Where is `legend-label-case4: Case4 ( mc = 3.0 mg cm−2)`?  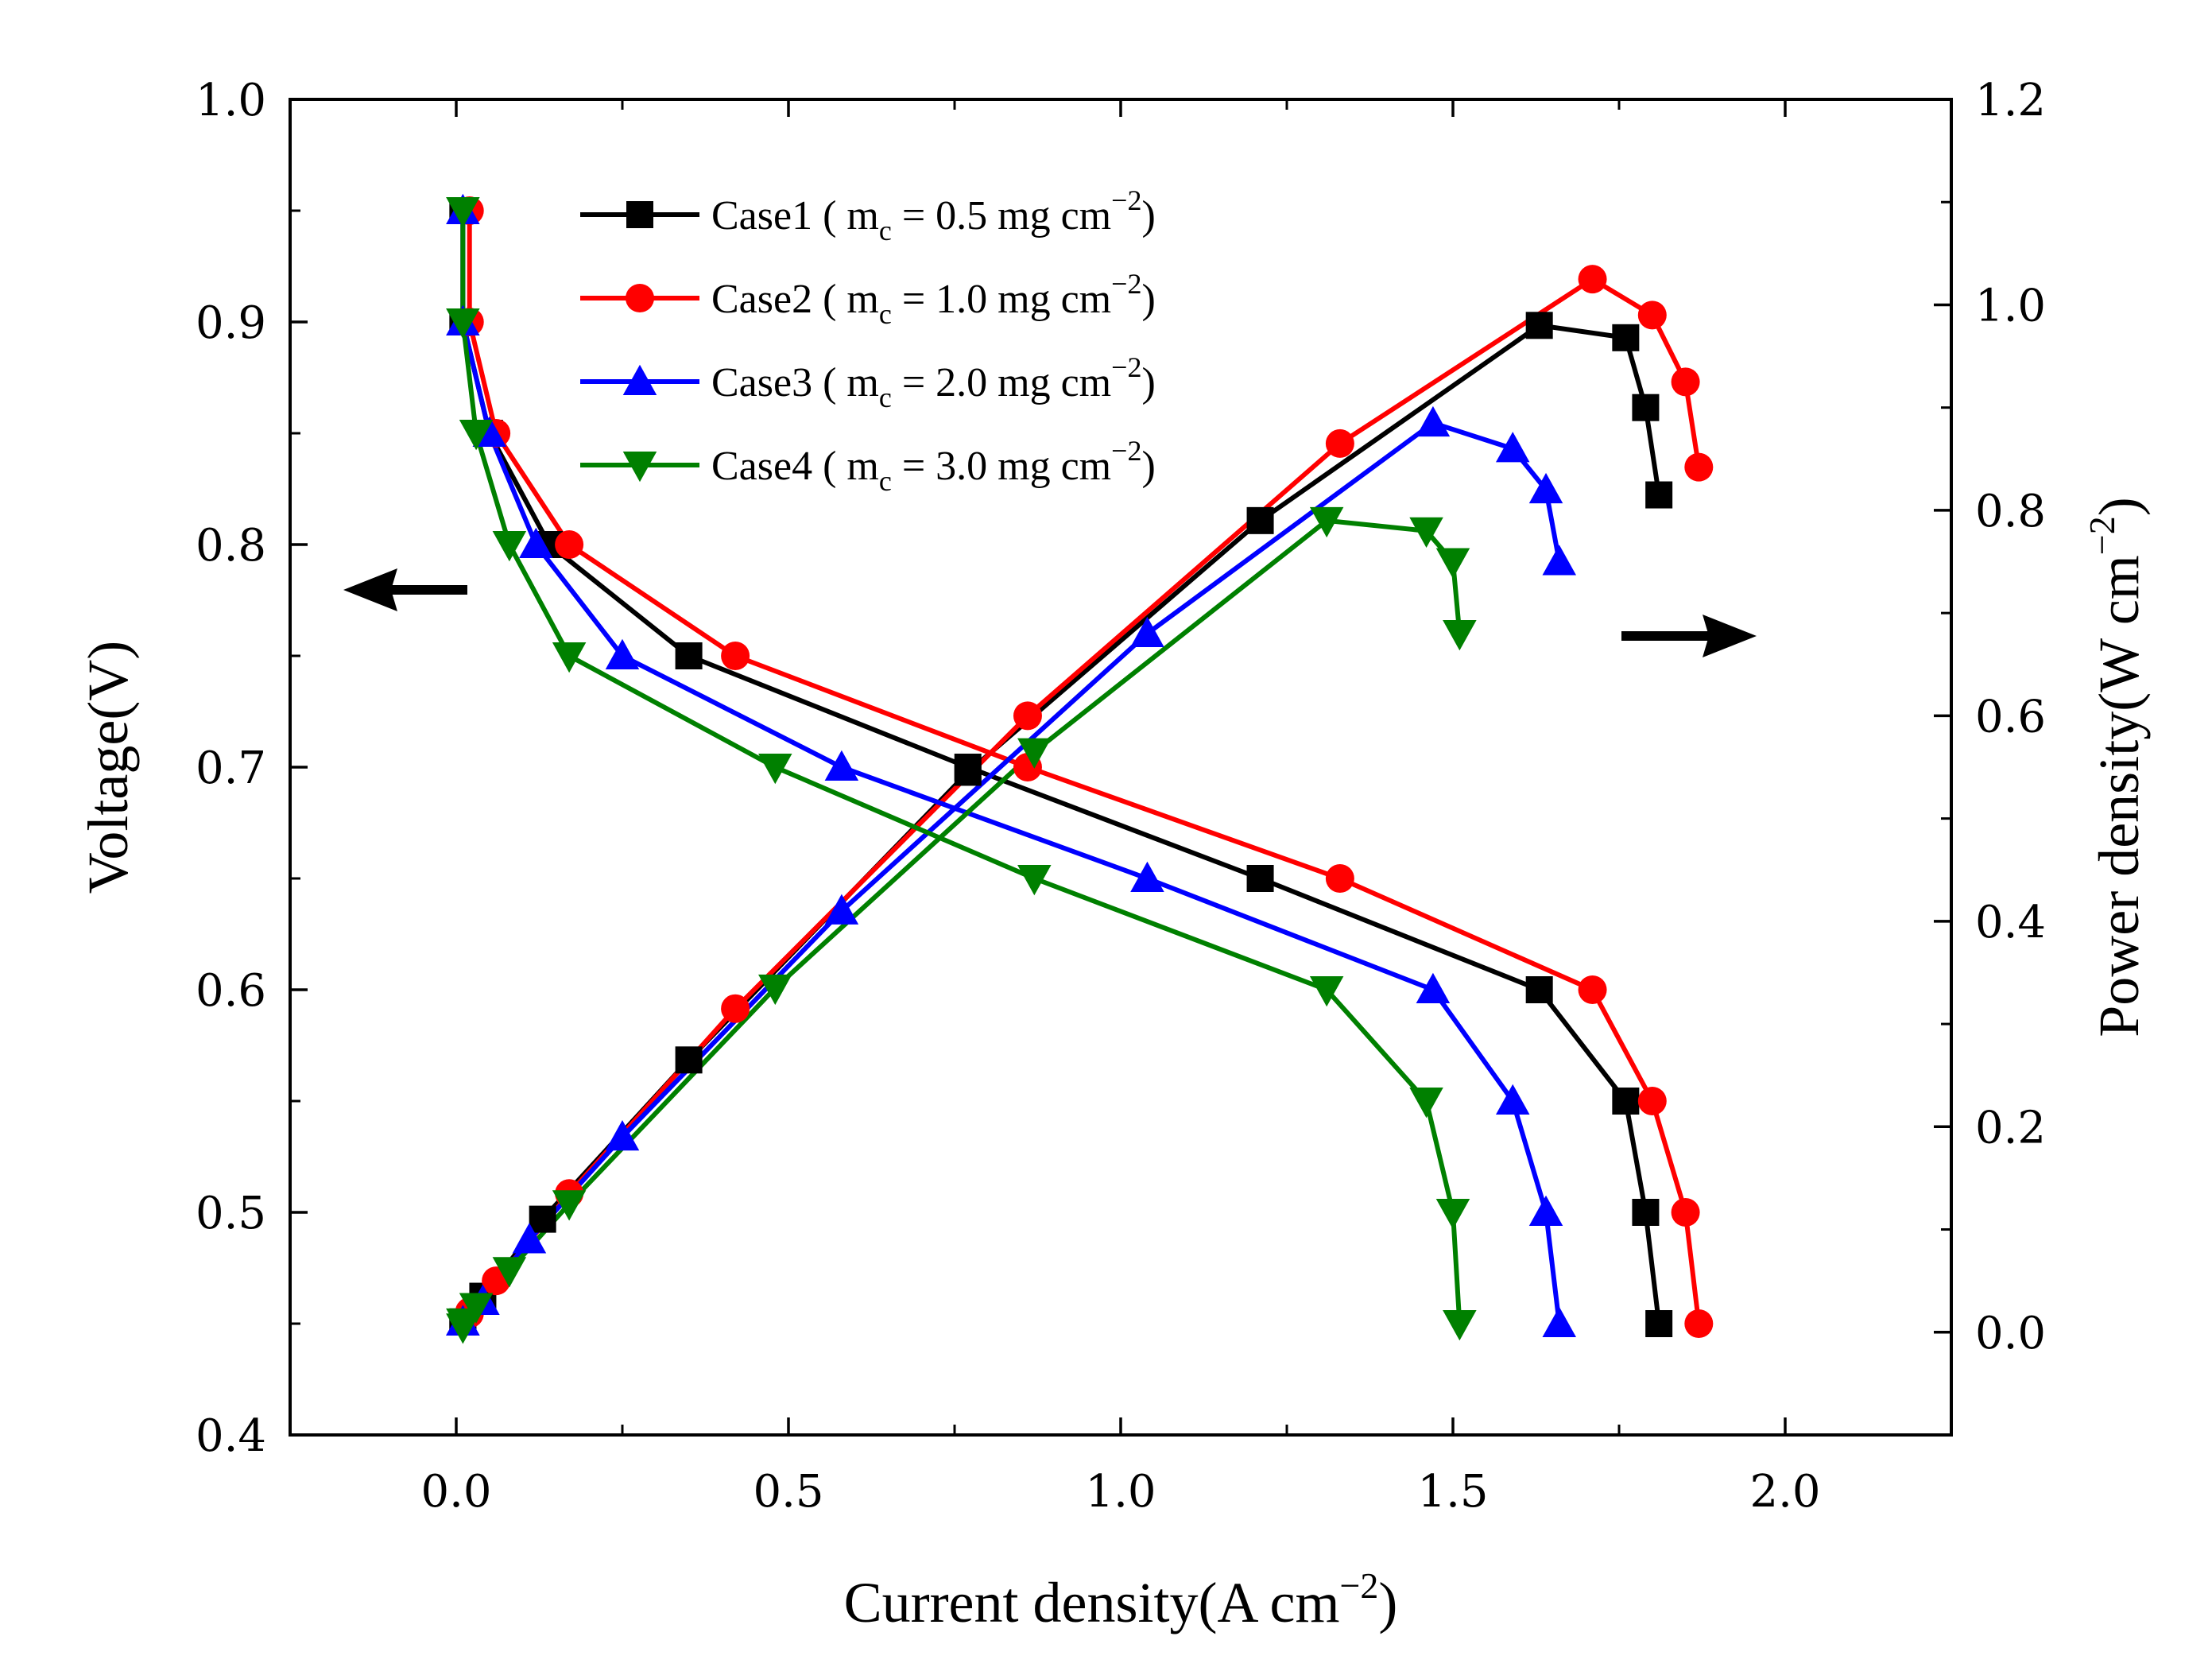
legend-label-case4: Case4 ( mc = 3.0 mg cm−2) is located at coordinates (933, 466).